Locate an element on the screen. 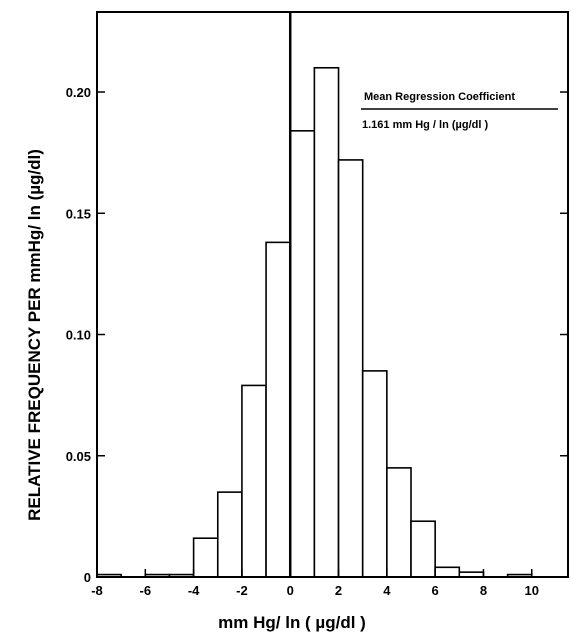  x-tick-label: 4 is located at coordinates (387, 590).